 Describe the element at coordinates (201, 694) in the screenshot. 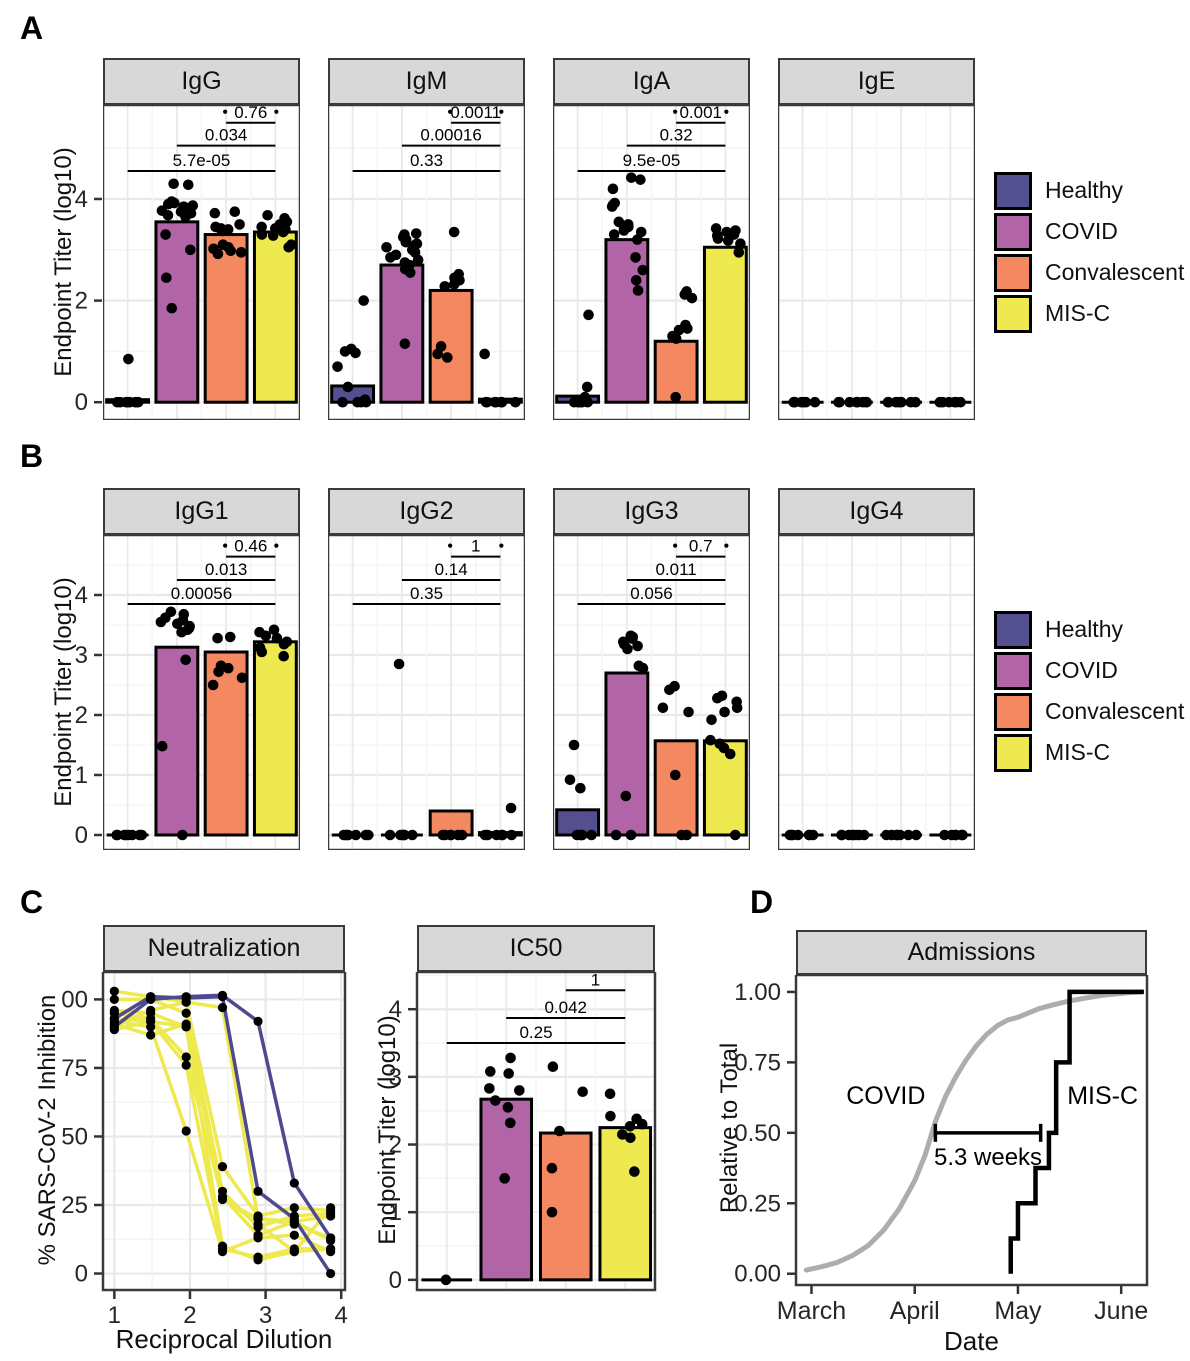

I see `facet-plot-igg1: 0.00056 0.013 0.46` at that location.